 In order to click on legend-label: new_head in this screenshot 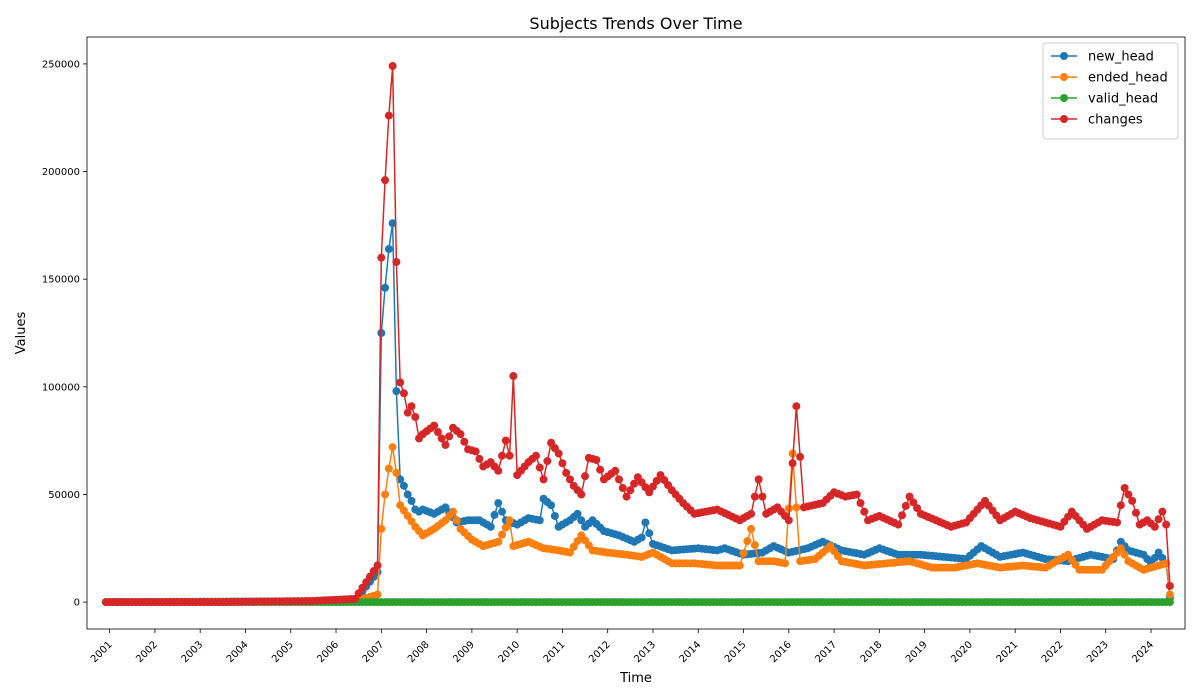, I will do `click(1121, 57)`.